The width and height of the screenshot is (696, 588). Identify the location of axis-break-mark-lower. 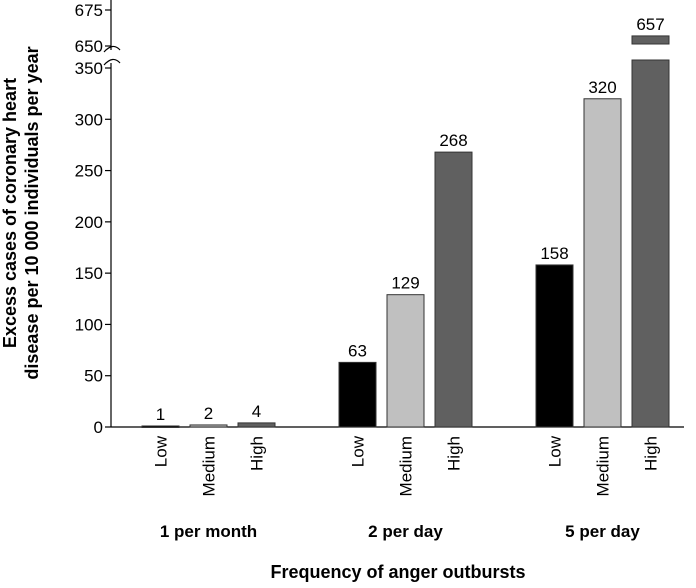
(112, 62).